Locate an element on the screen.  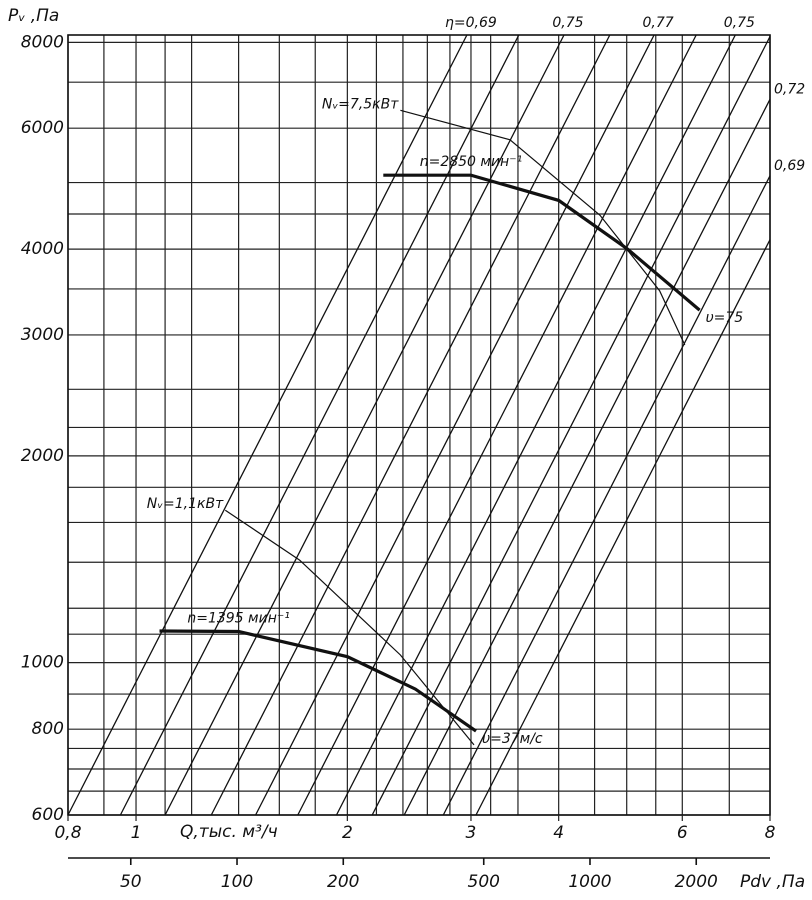
y-tick-label: 600 is located at coordinates (48, 815).